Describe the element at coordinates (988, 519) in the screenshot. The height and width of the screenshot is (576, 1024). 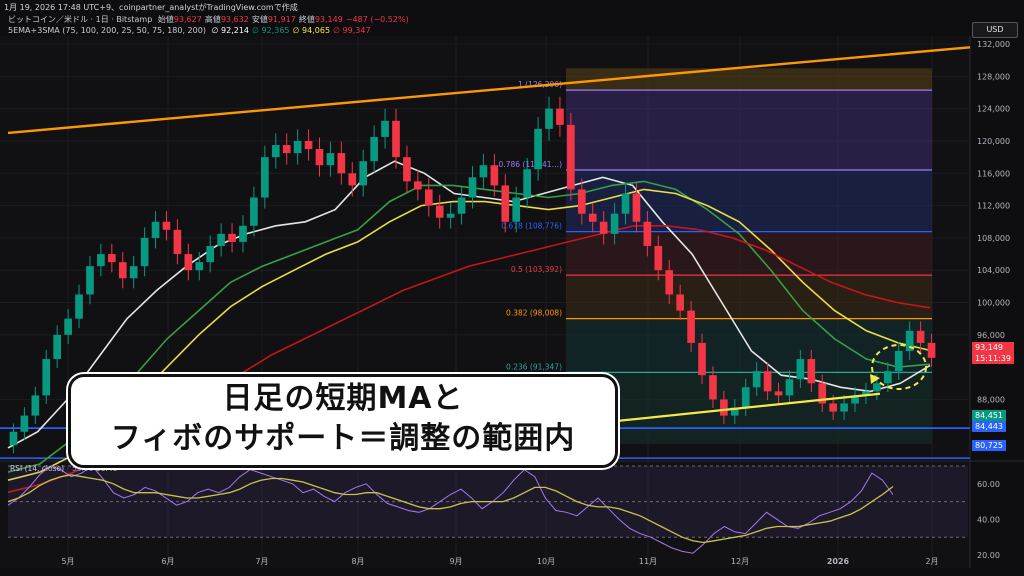
I see `rsi-tick-label-1: 40.00` at that location.